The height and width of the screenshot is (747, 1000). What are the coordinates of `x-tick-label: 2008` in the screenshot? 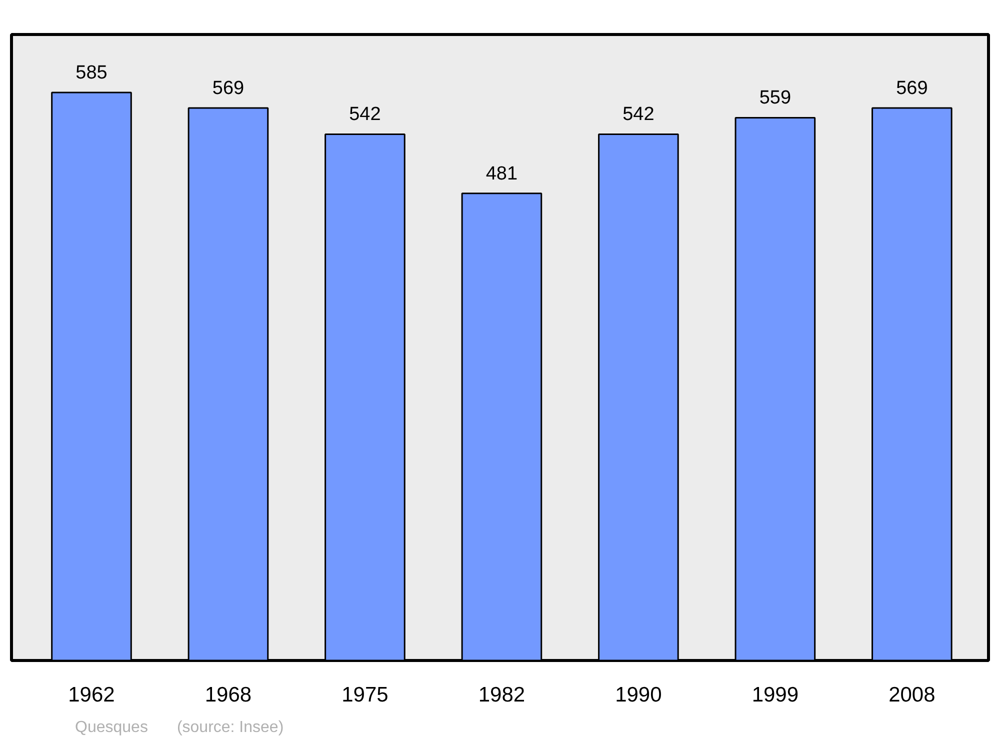 It's located at (912, 695).